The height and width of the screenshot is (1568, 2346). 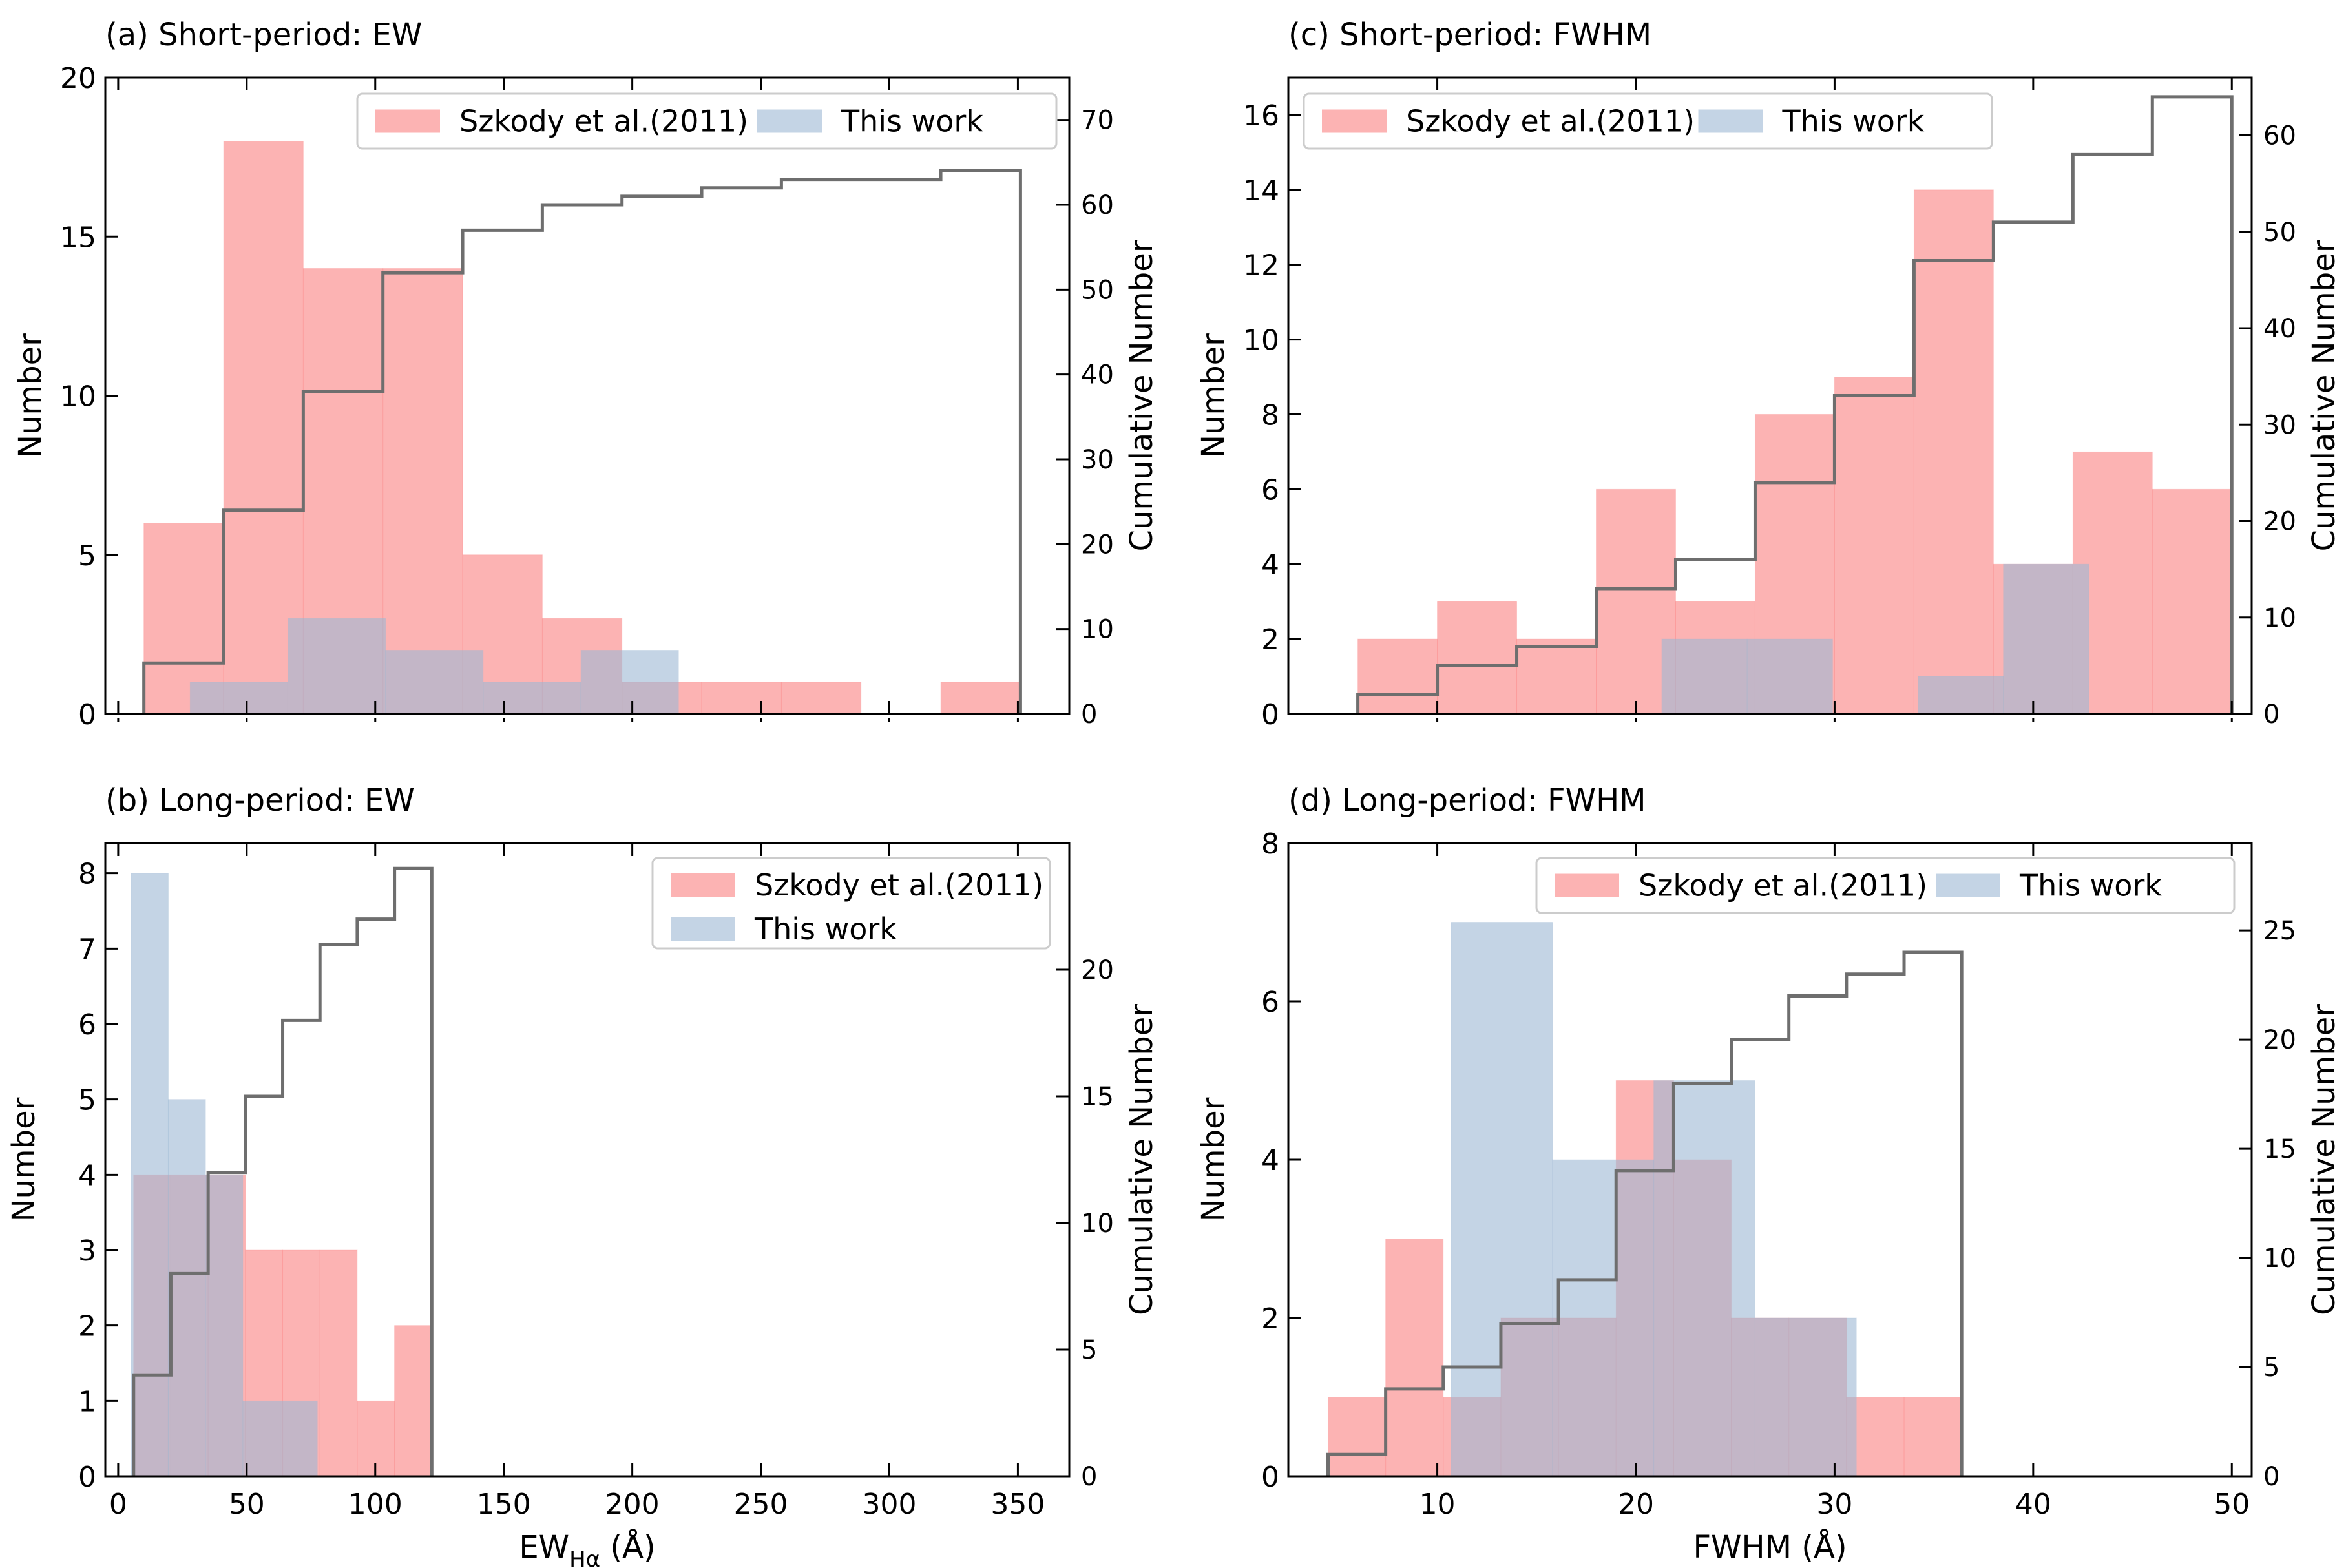 What do you see at coordinates (78, 78) in the screenshot?
I see `y-tick-label: 20` at bounding box center [78, 78].